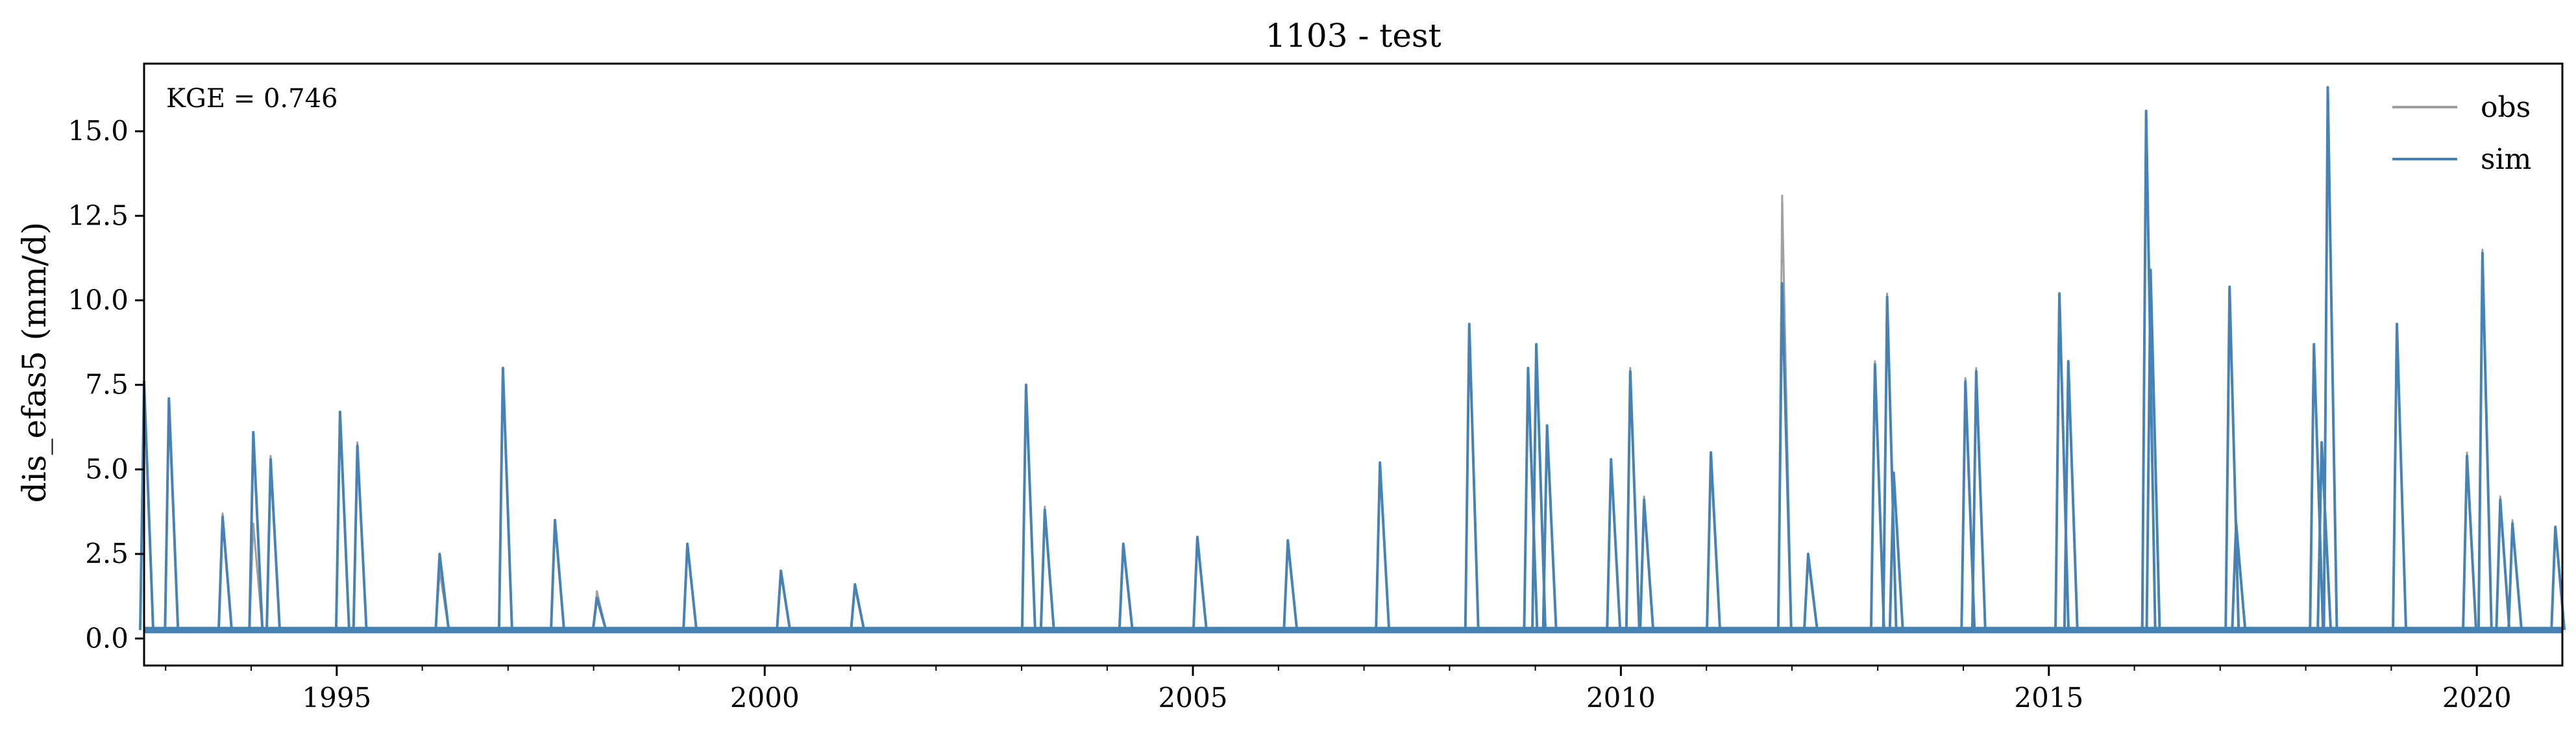  What do you see at coordinates (98, 300) in the screenshot?
I see `y-tick-label: 10.0` at bounding box center [98, 300].